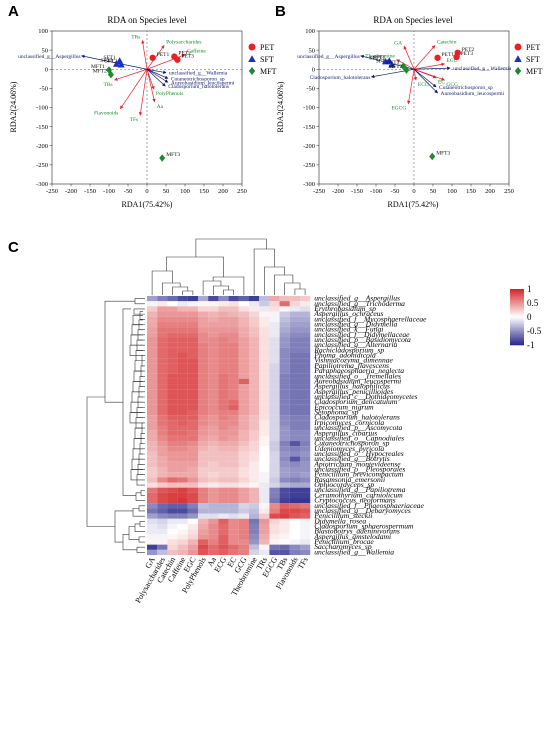 Image resolution: width=550 pixels, height=747 pixels. What do you see at coordinates (471, 191) in the screenshot?
I see `panel-b-x-tick-label: 150` at bounding box center [471, 191].